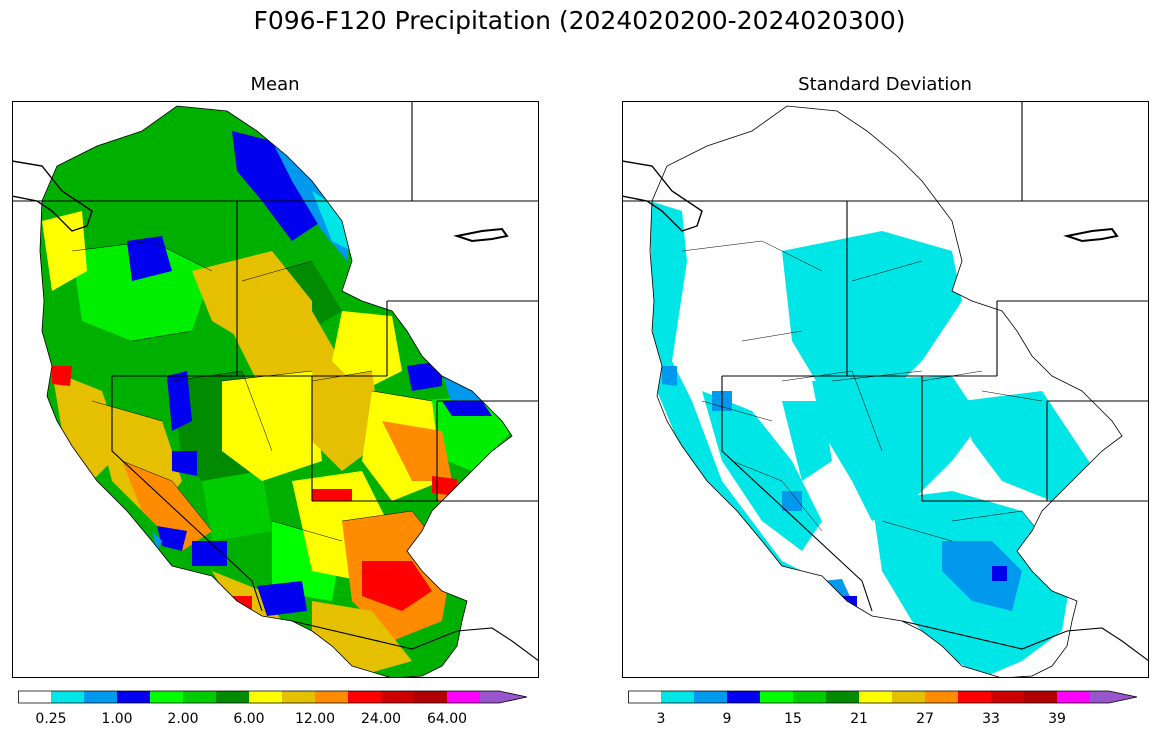 The width and height of the screenshot is (1159, 741). I want to click on stddev-colorbar-outline, so click(883, 697).